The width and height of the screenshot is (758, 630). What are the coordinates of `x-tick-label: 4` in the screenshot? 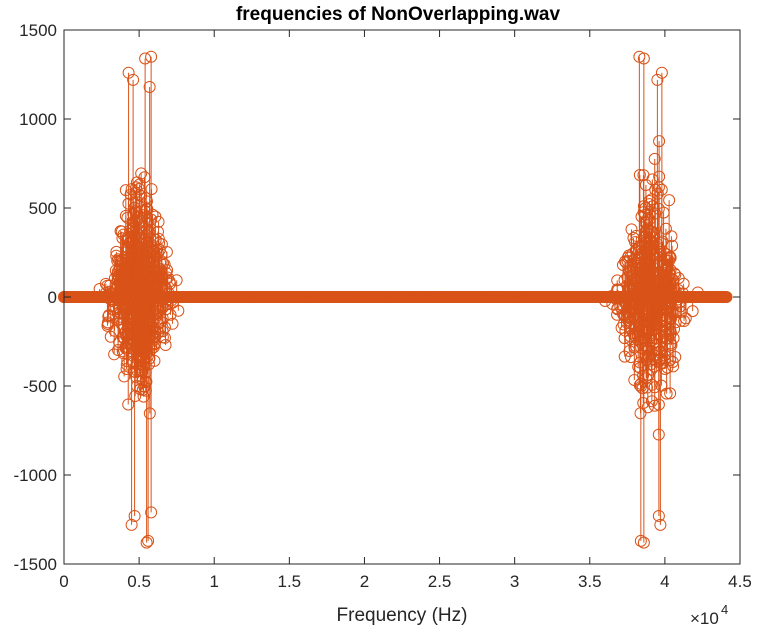 It's located at (664, 581).